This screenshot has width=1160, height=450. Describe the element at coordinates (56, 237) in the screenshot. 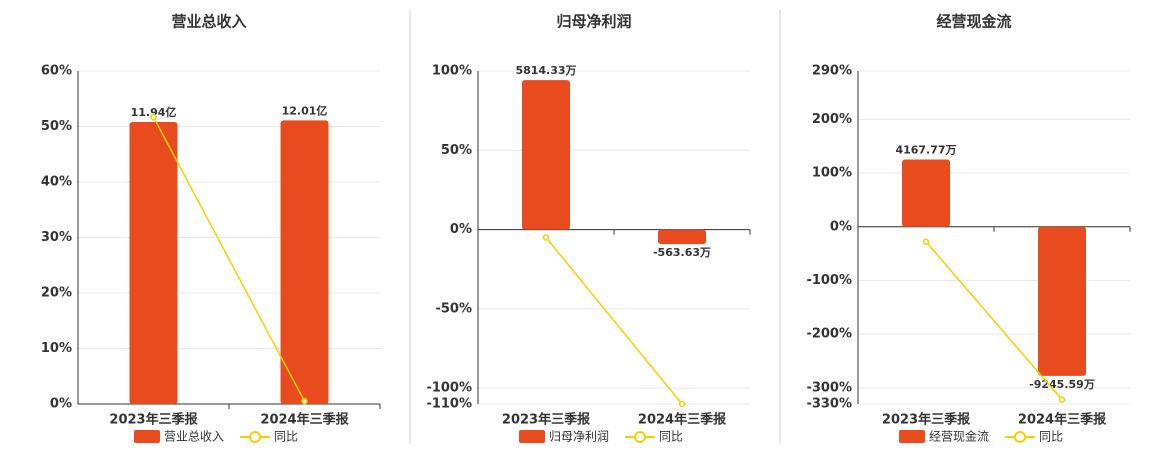

I see `y-tick-label: 30%` at that location.